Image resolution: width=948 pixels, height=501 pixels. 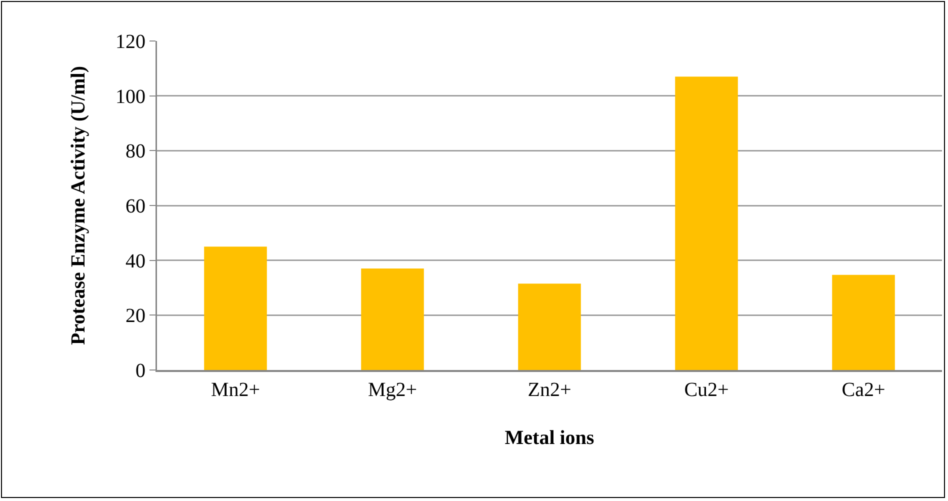 I want to click on x-tick-label: Cu2+, so click(x=706, y=390).